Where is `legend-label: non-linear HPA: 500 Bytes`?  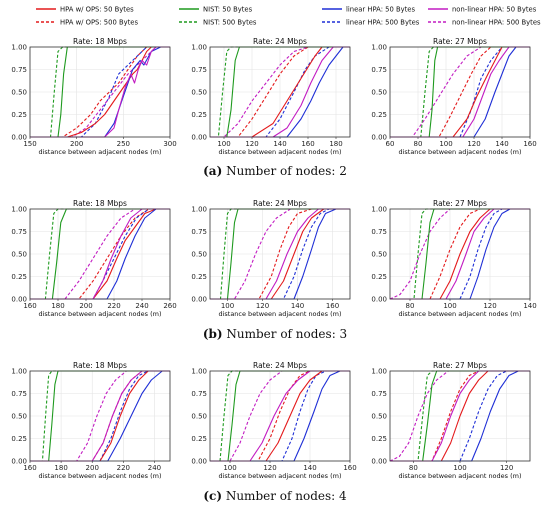 legend-label: non-linear HPA: 500 Bytes is located at coordinates (496, 23).